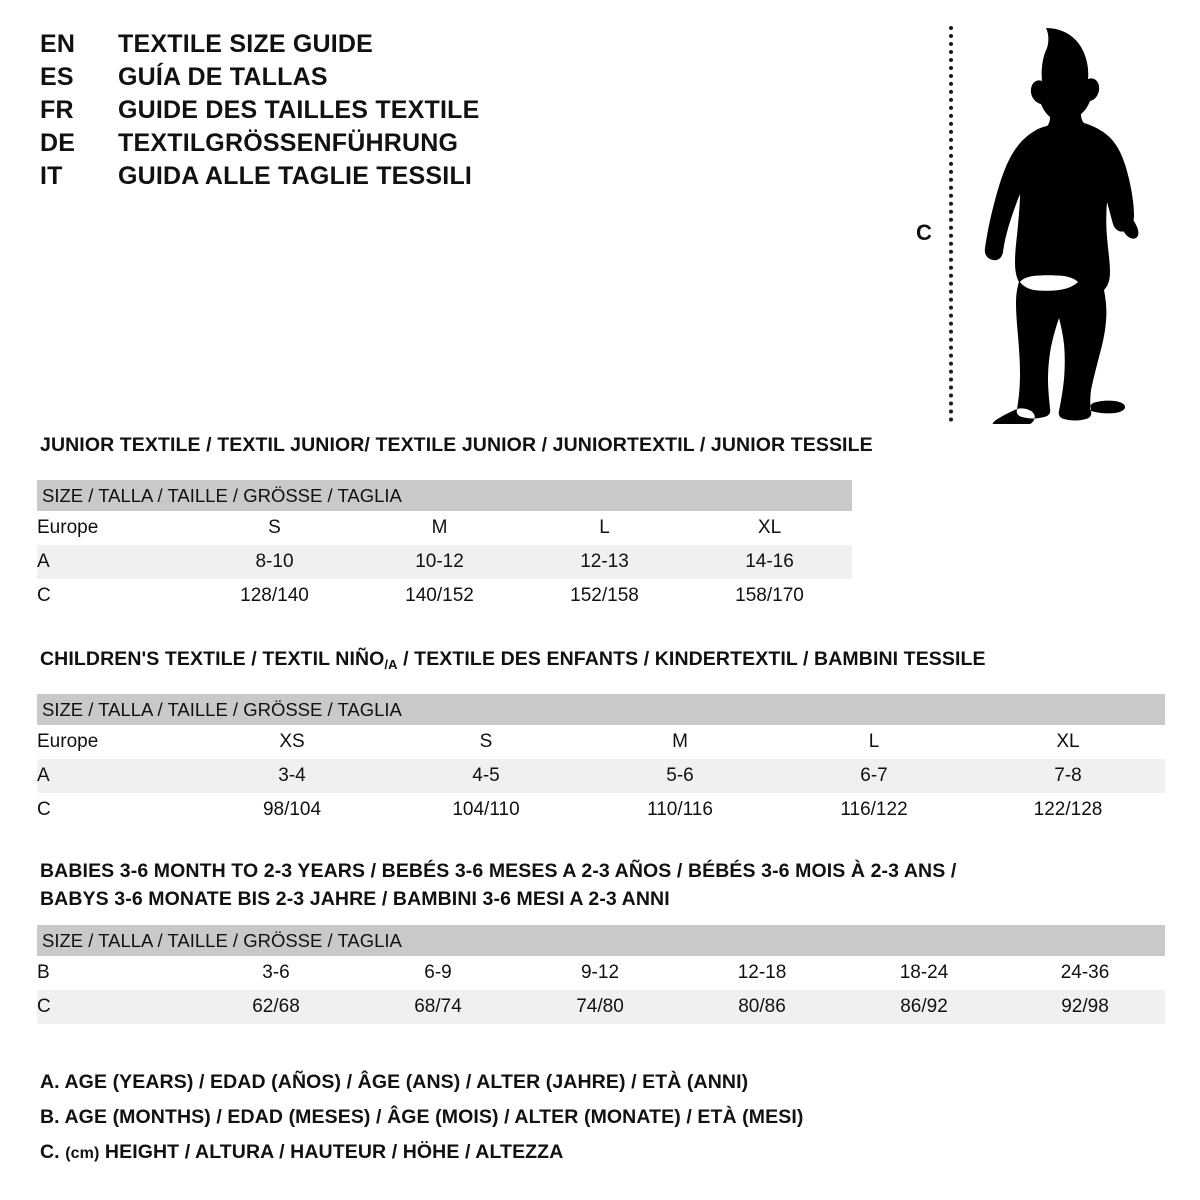  Describe the element at coordinates (1085, 973) in the screenshot. I see `babies-cell-b-5: 24-36` at that location.